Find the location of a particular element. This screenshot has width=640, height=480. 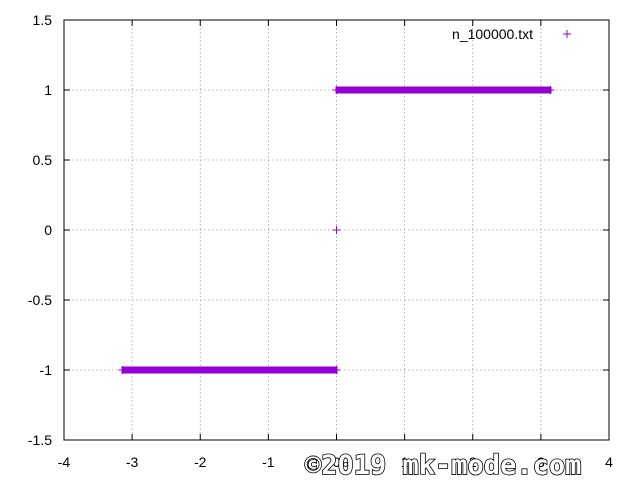

y-tick-label: -1 is located at coordinates (46, 370).